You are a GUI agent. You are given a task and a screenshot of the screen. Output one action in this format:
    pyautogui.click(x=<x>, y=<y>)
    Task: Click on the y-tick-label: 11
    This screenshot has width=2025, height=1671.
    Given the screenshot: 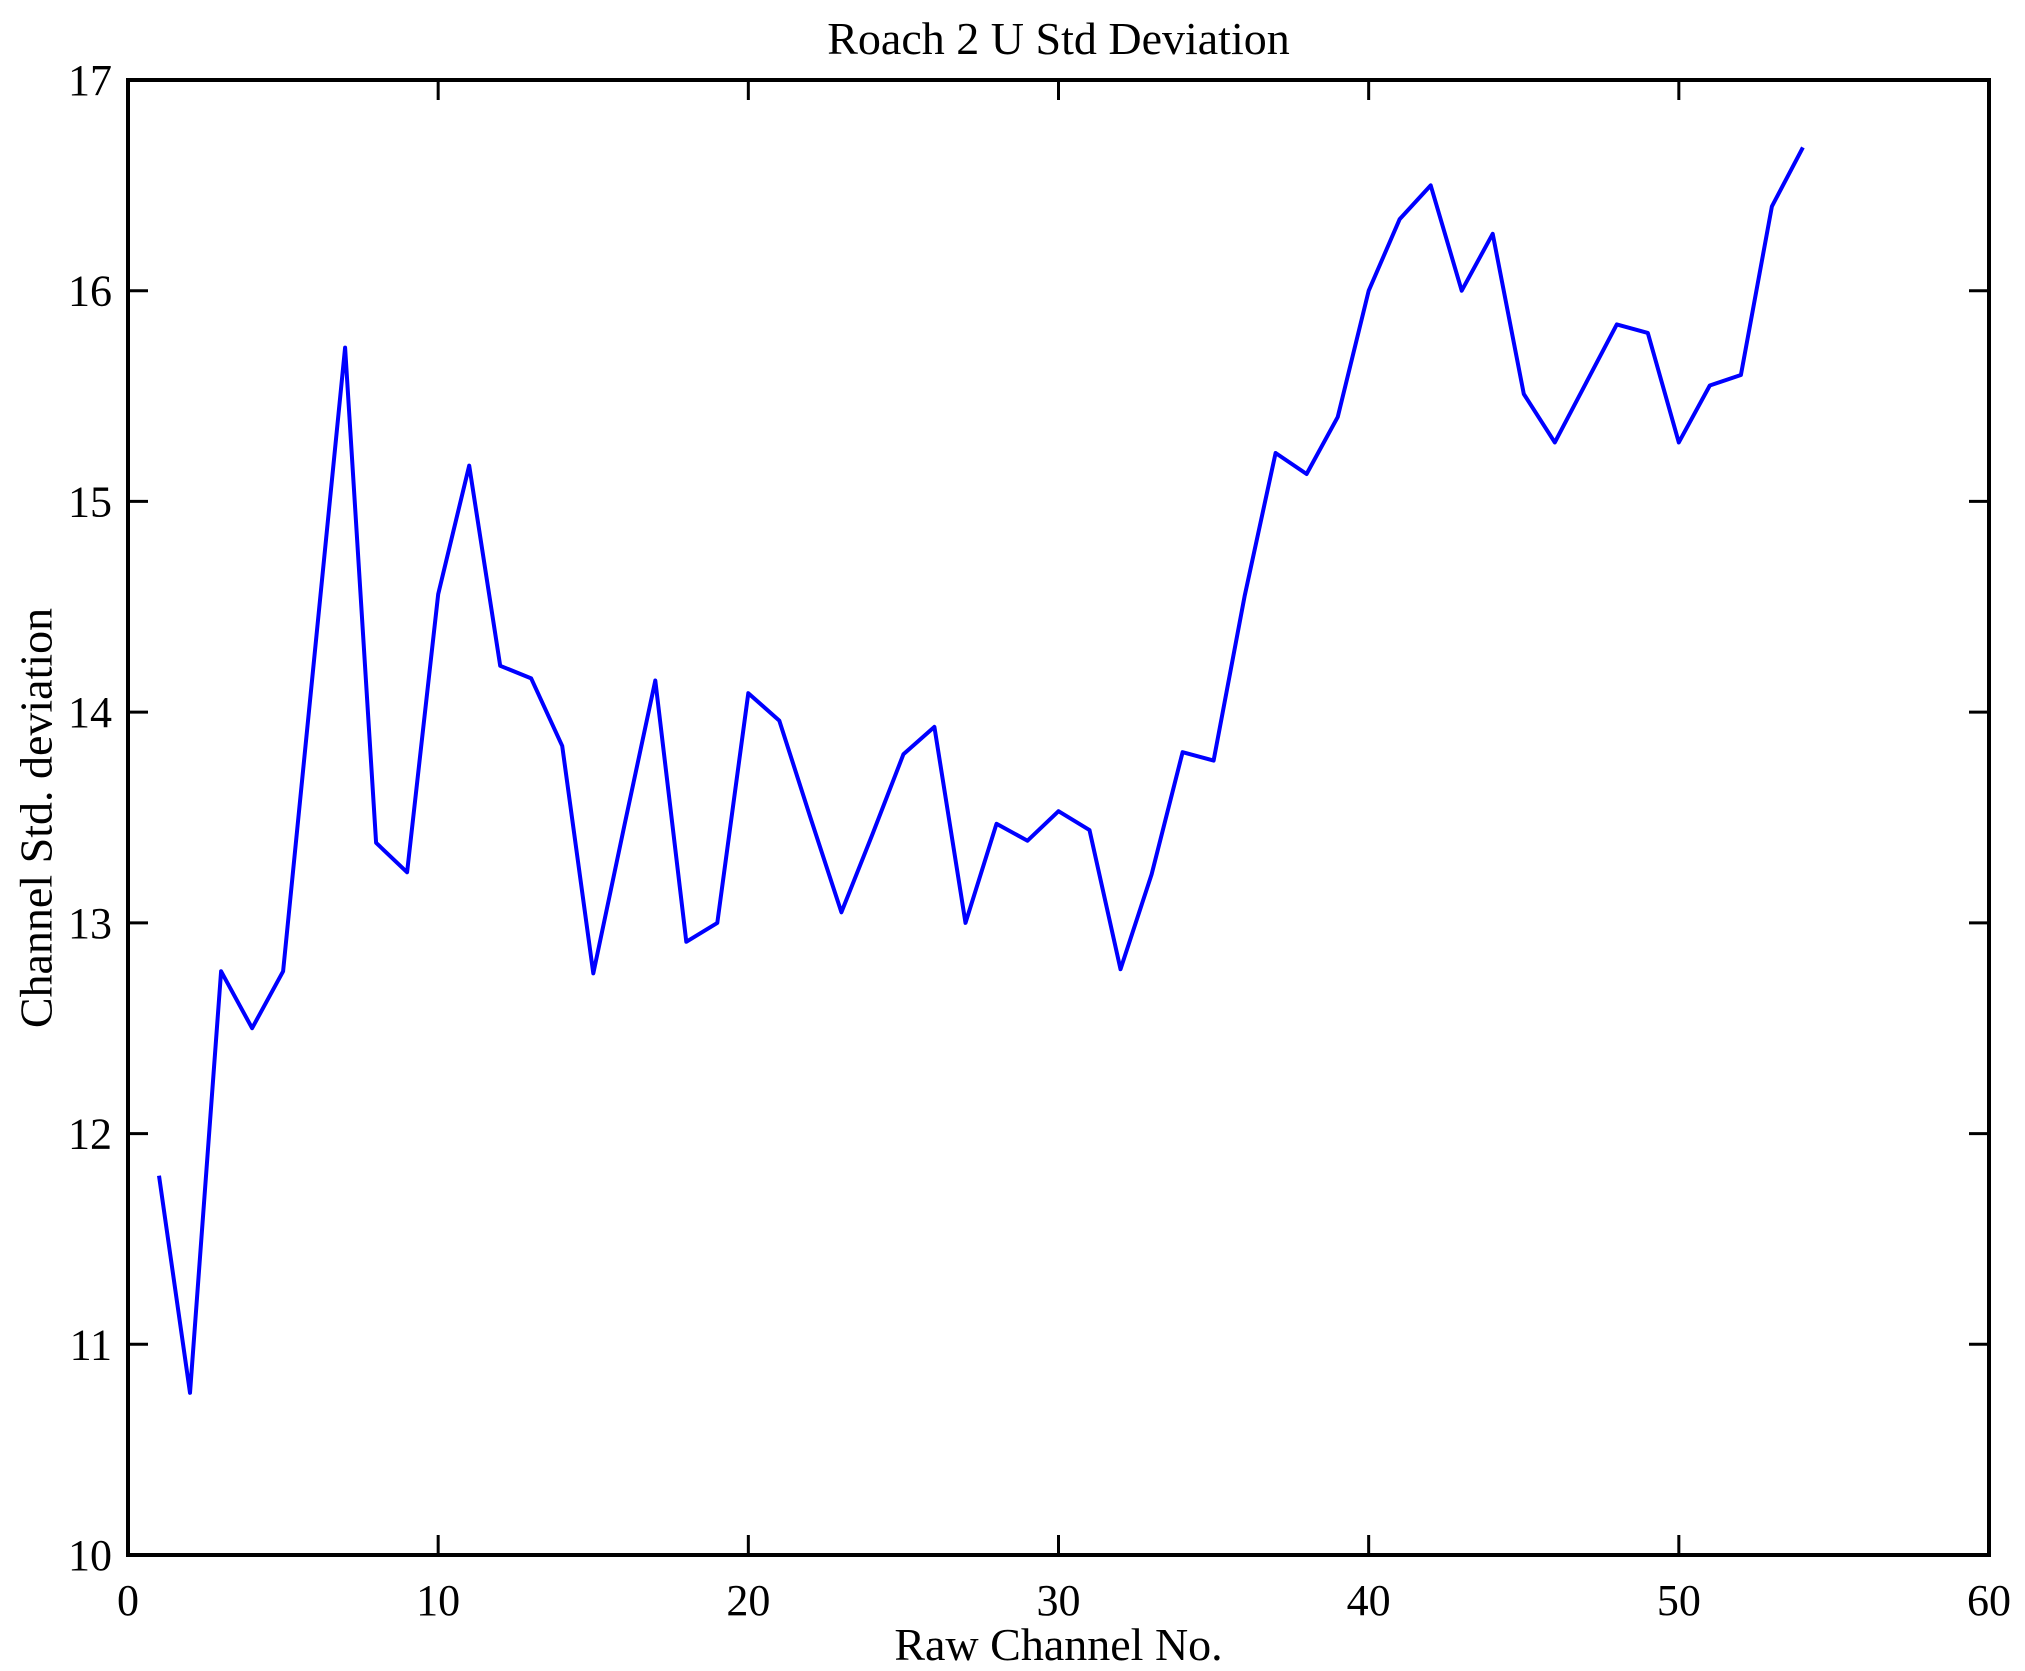 What is the action you would take?
    pyautogui.click(x=91, y=1344)
    